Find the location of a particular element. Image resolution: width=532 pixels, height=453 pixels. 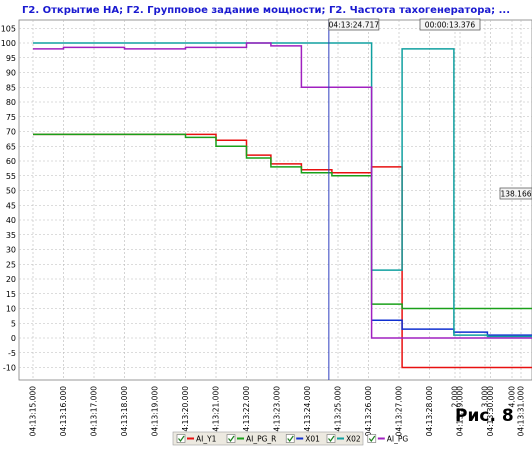

svg-text: 138.166 is located at coordinates (515, 194).